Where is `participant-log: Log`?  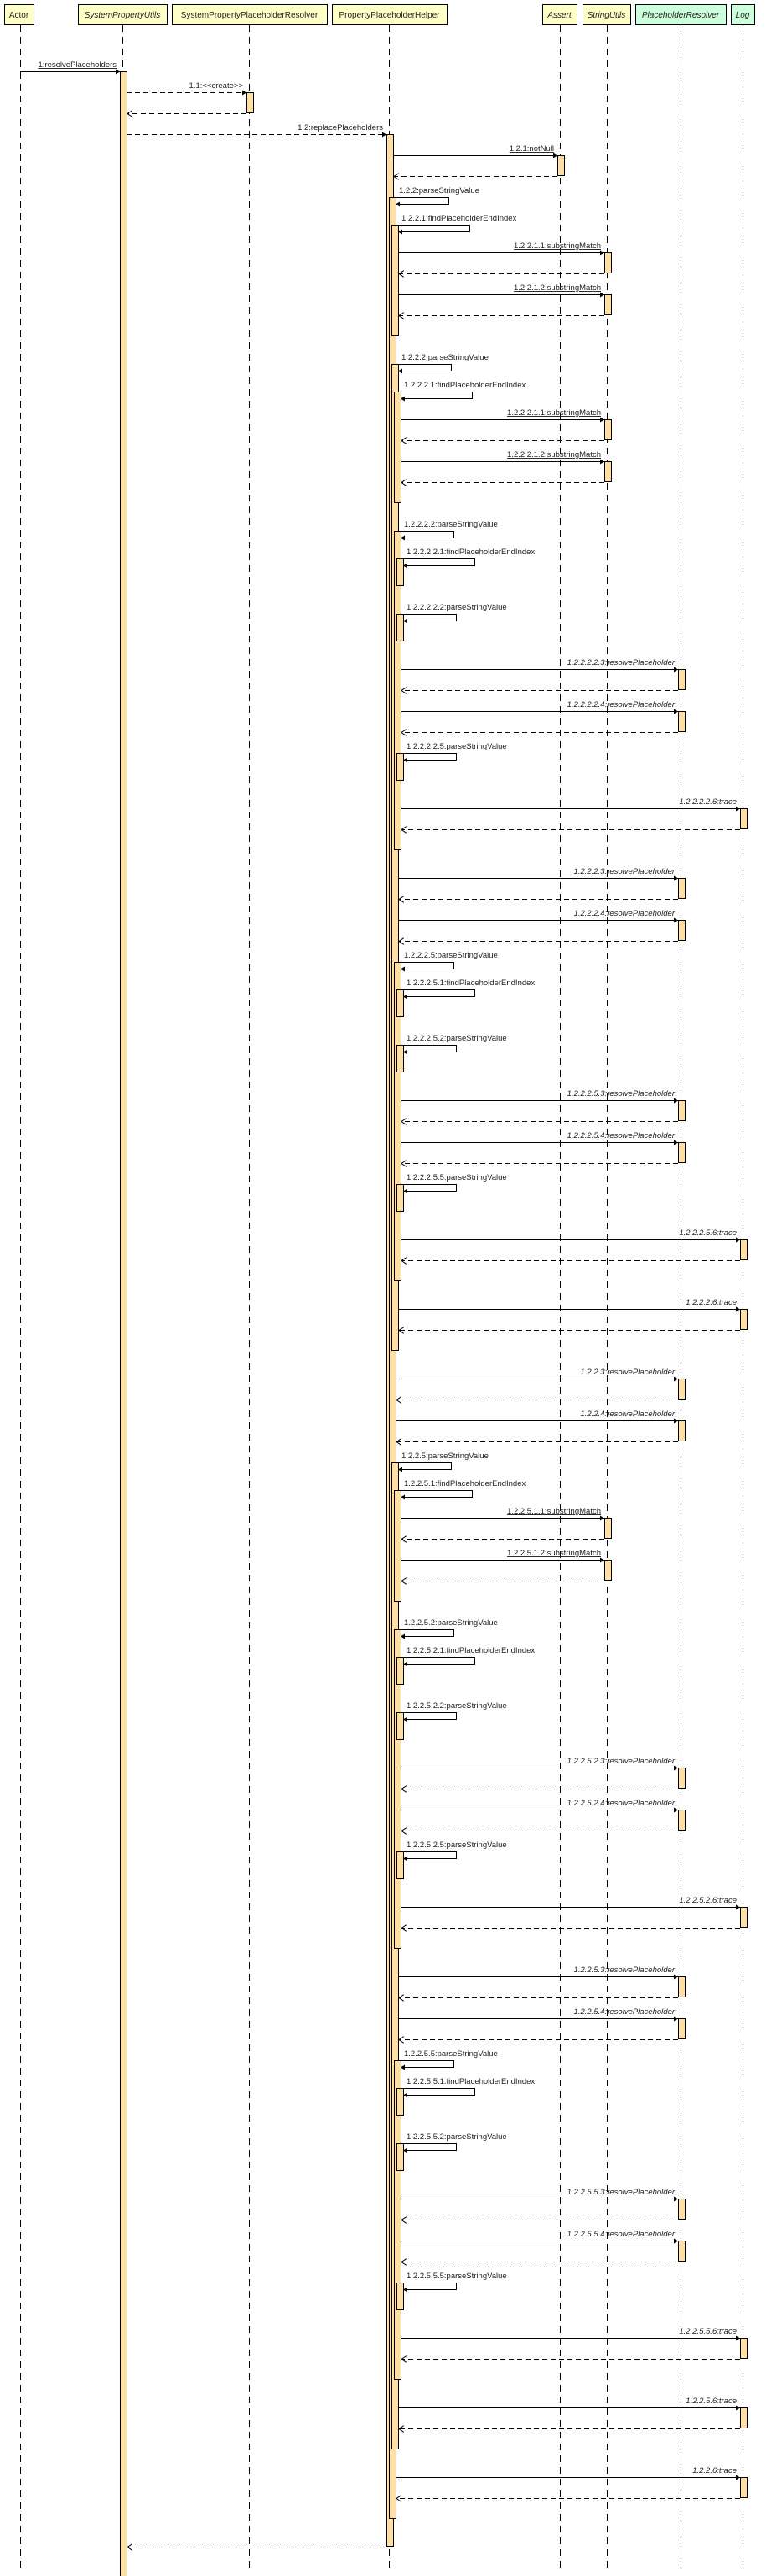 participant-log: Log is located at coordinates (743, 14).